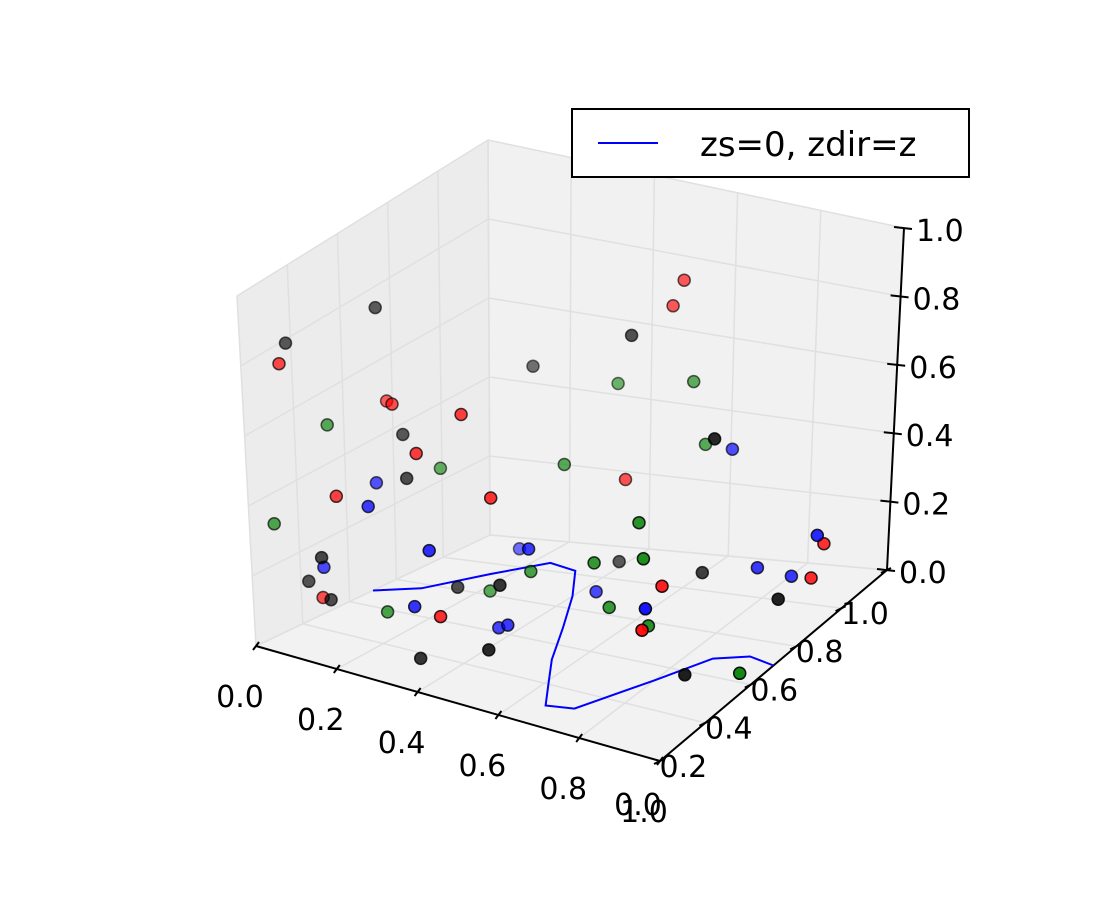 Image resolution: width=1100 pixels, height=900 pixels. What do you see at coordinates (926, 505) in the screenshot?
I see `z-tick-label: 0.2` at bounding box center [926, 505].